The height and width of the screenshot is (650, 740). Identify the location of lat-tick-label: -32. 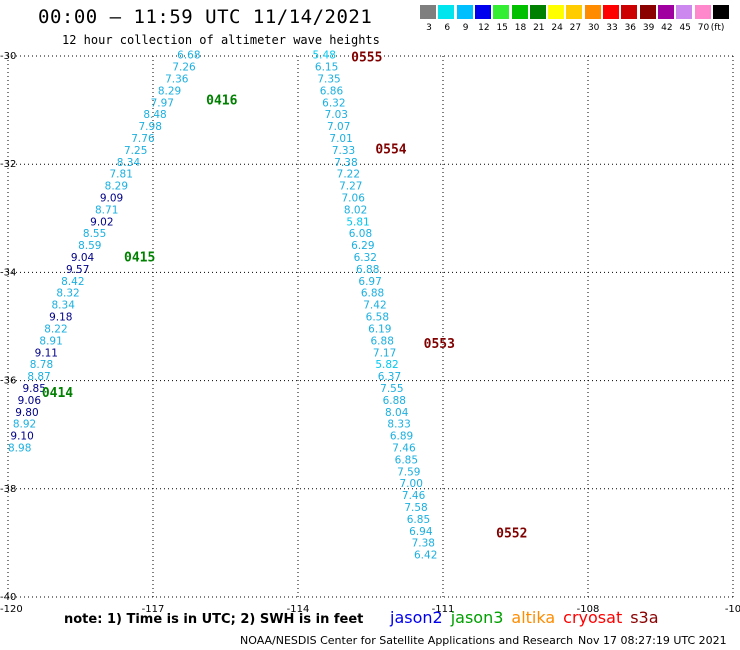
(8, 164).